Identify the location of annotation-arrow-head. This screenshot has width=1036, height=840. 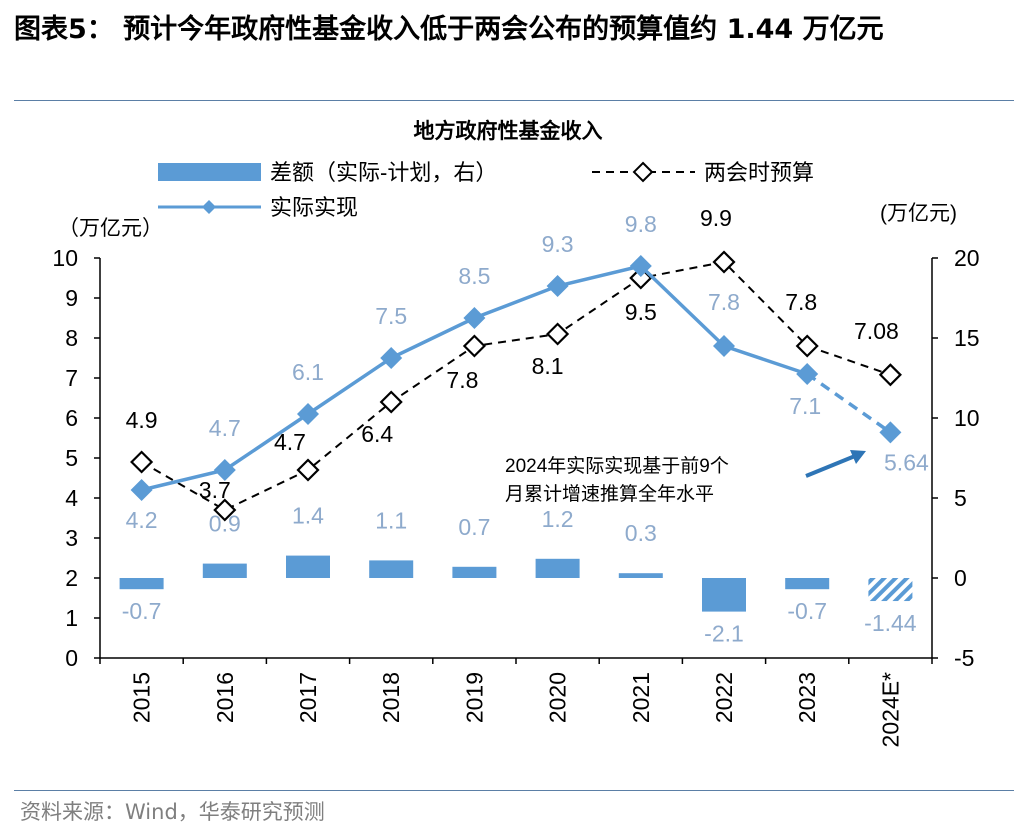
(858, 457).